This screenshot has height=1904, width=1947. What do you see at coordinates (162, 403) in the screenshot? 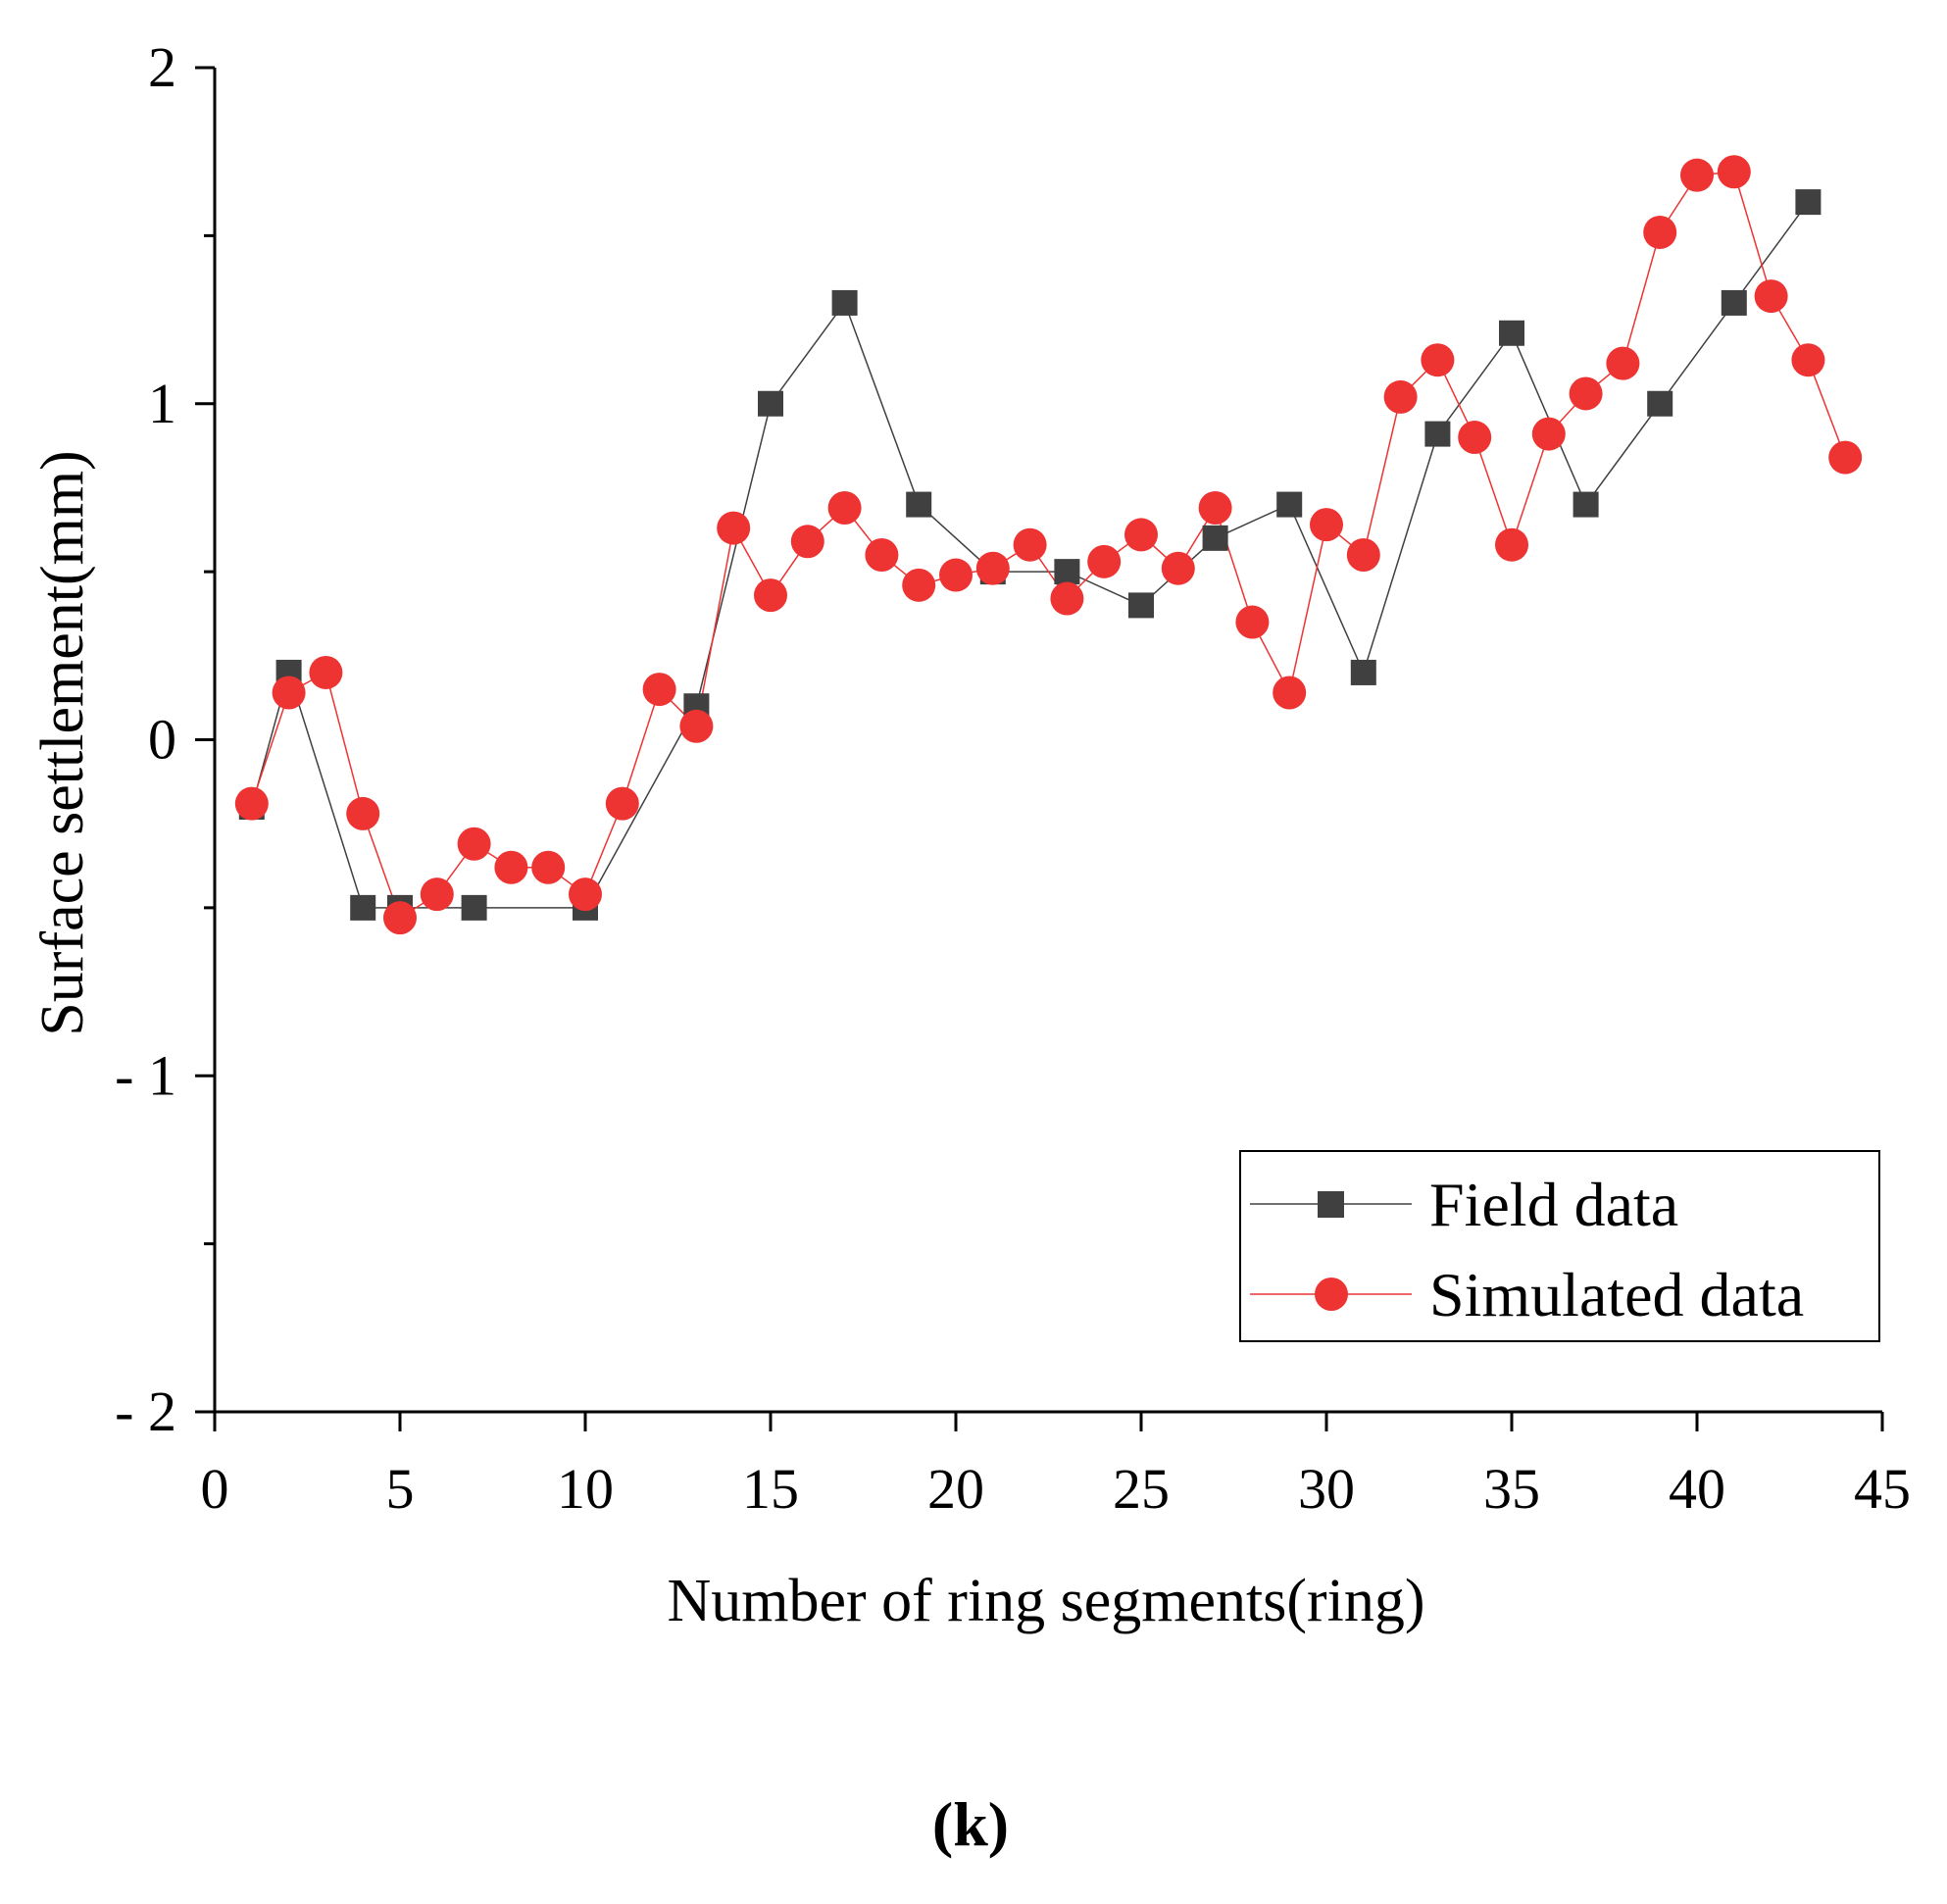
I see `y-tick-label: 1` at bounding box center [162, 403].